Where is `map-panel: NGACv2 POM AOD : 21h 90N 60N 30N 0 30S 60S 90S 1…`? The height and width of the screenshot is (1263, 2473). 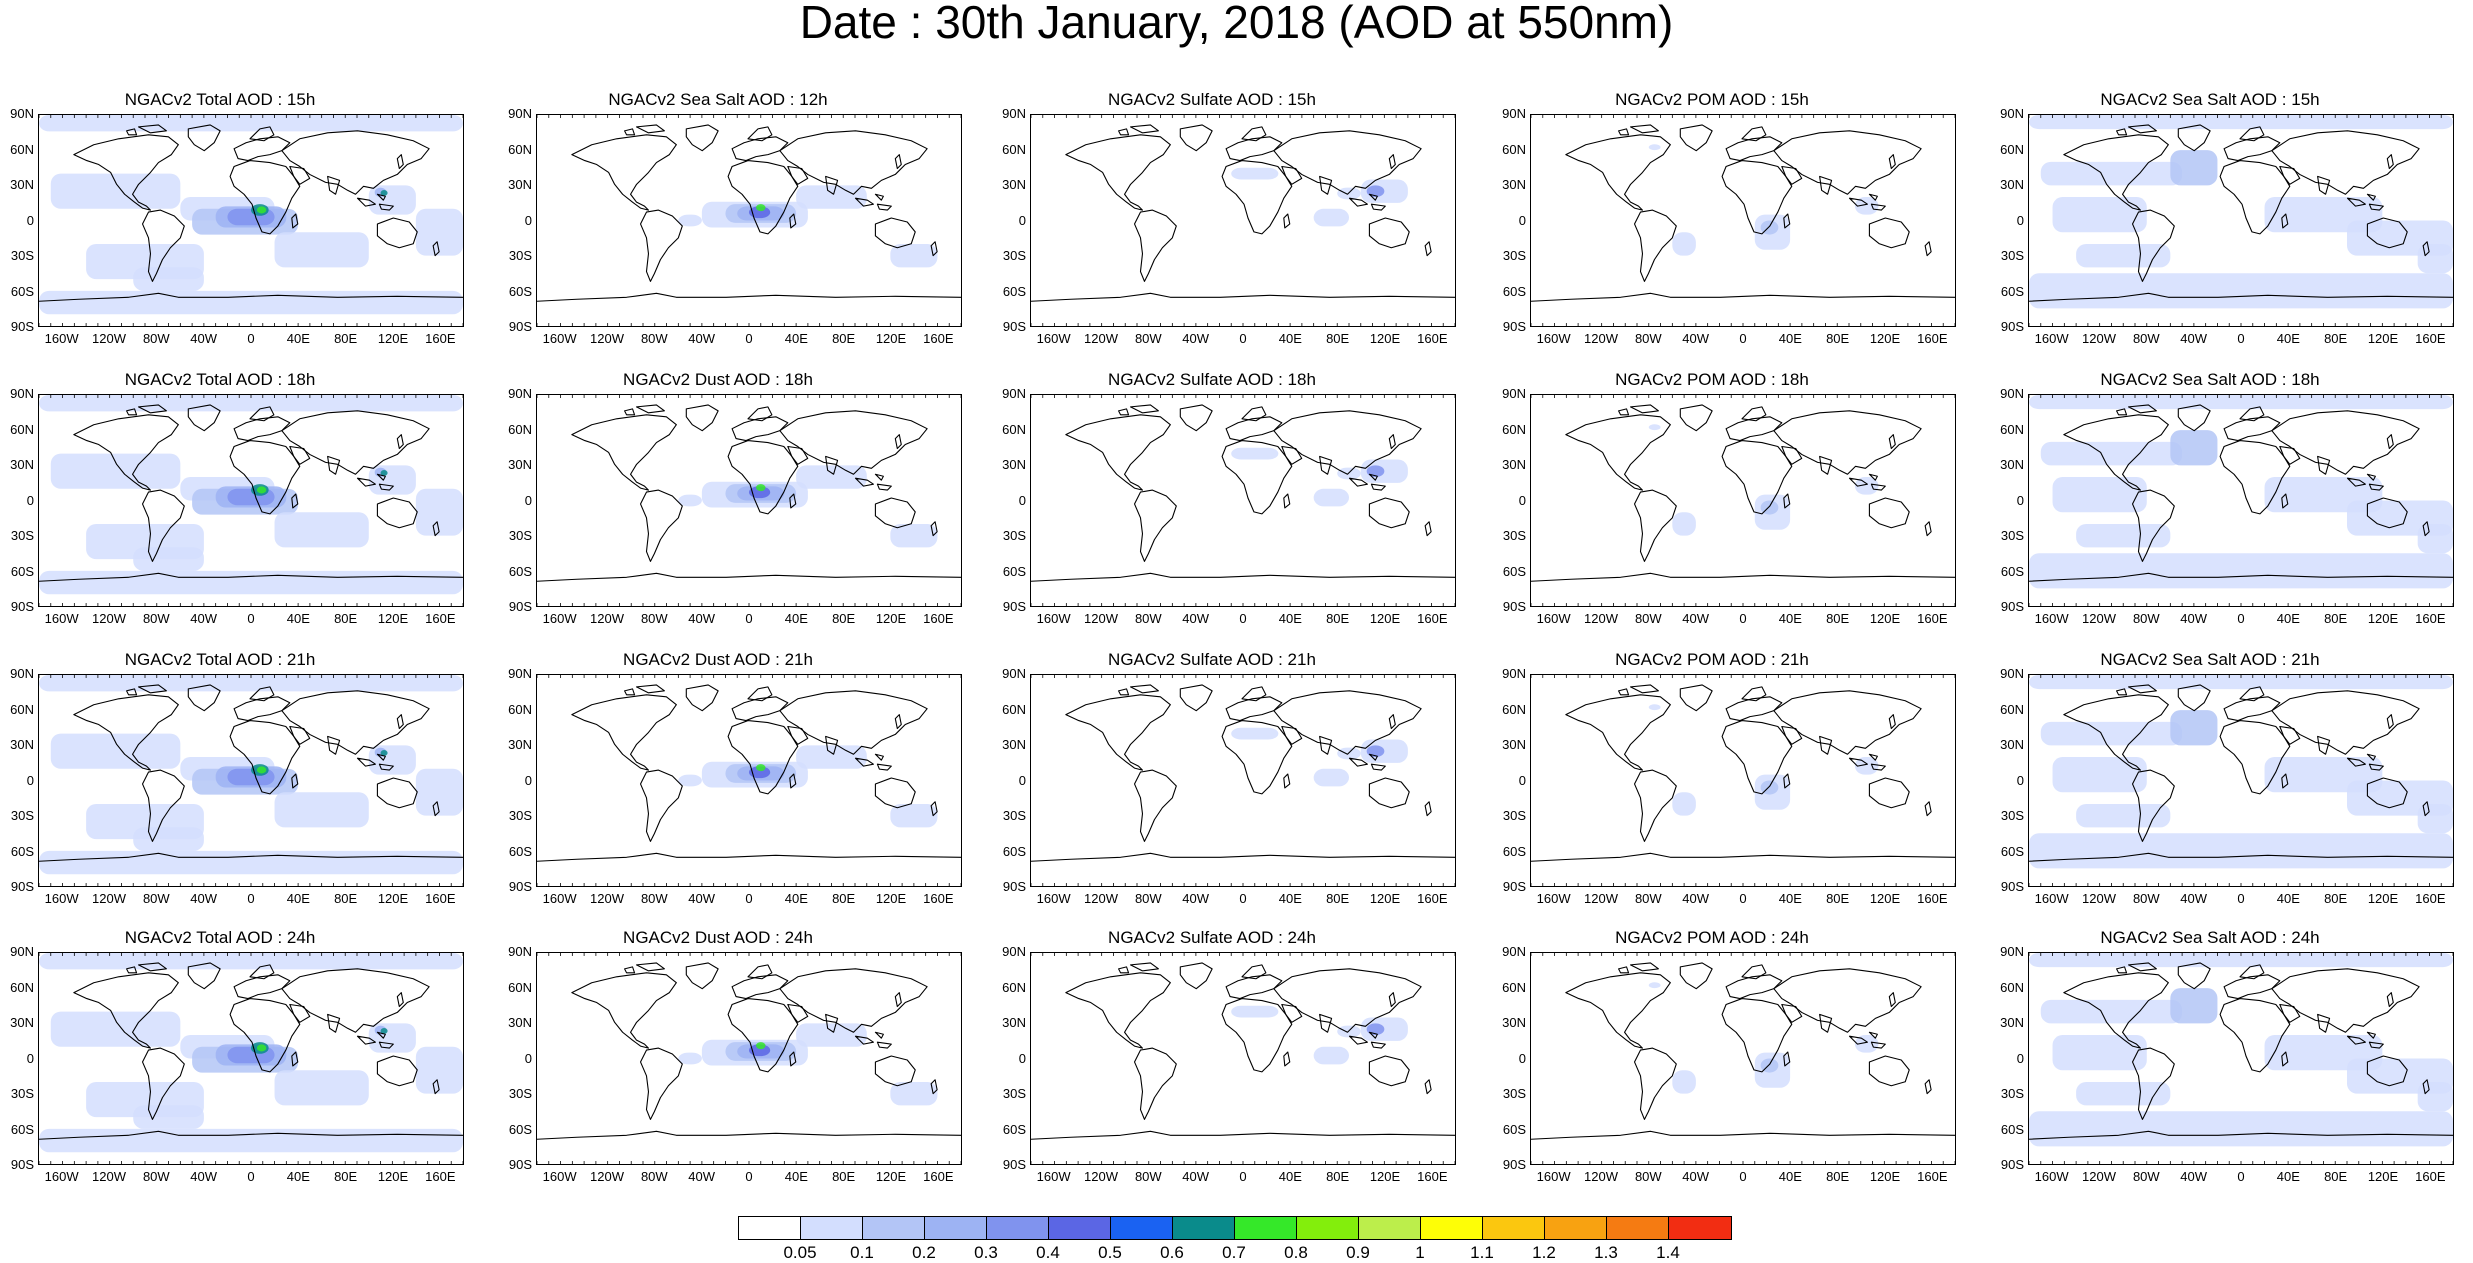 map-panel: NGACv2 POM AOD : 21h 90N 60N 30N 0 30S 60S 90S 1… is located at coordinates (1724, 783).